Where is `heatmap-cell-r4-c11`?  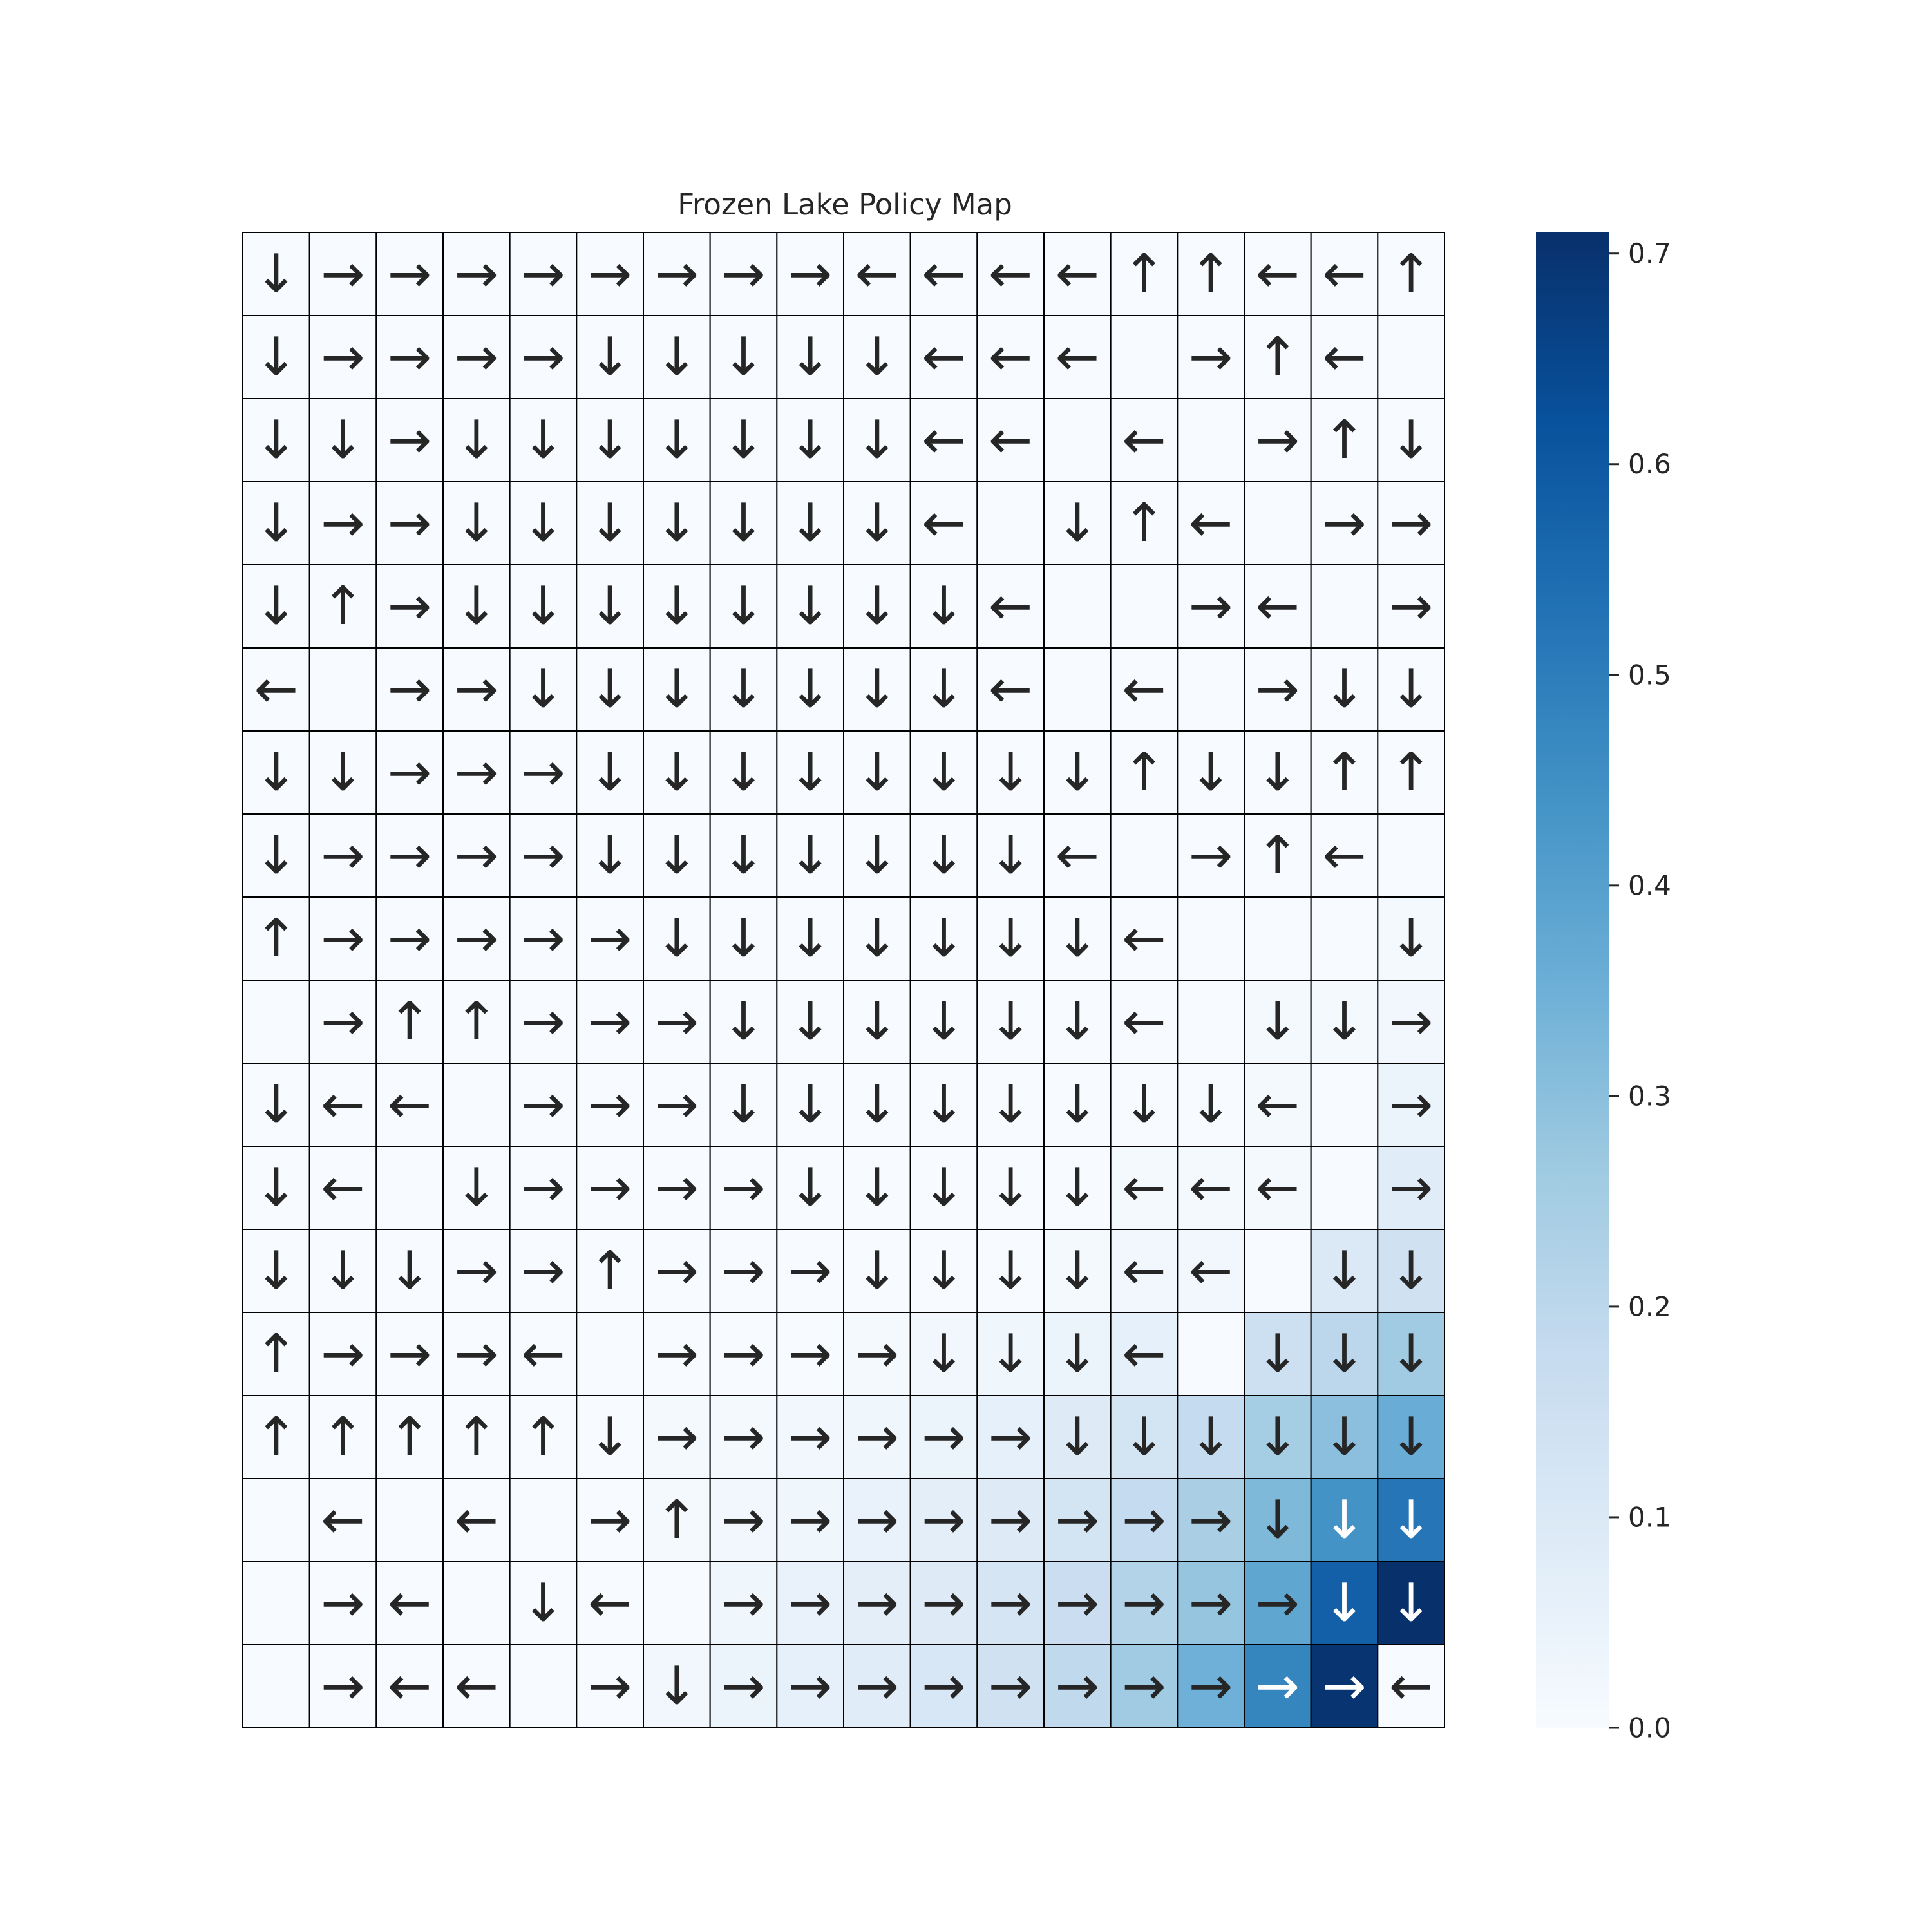 heatmap-cell-r4-c11 is located at coordinates (1010, 606).